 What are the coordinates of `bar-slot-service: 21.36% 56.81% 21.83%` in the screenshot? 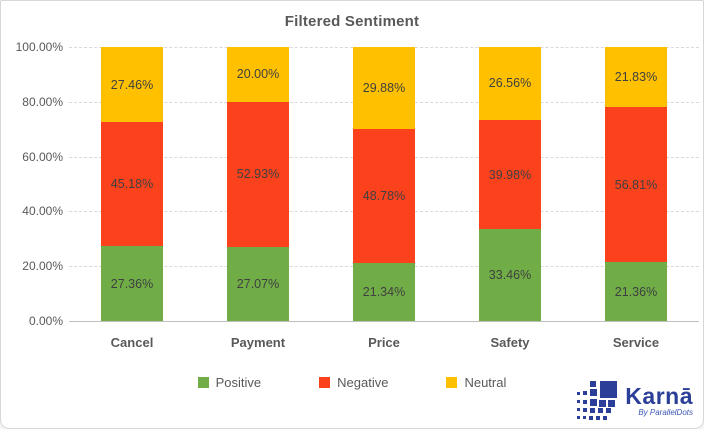 It's located at (636, 184).